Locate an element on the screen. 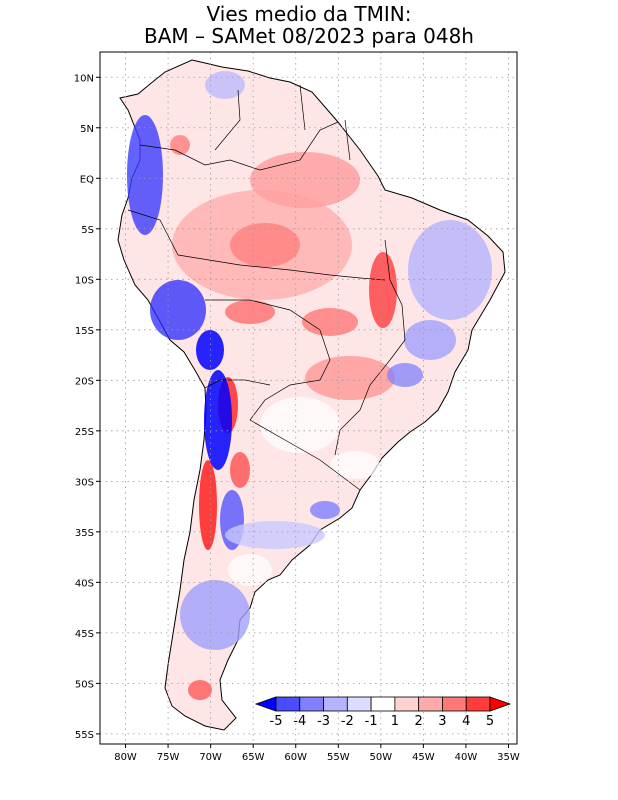 This screenshot has width=618, height=800. map-title-line2: BAM – SAMet 08/2023 para 048h is located at coordinates (309, 36).